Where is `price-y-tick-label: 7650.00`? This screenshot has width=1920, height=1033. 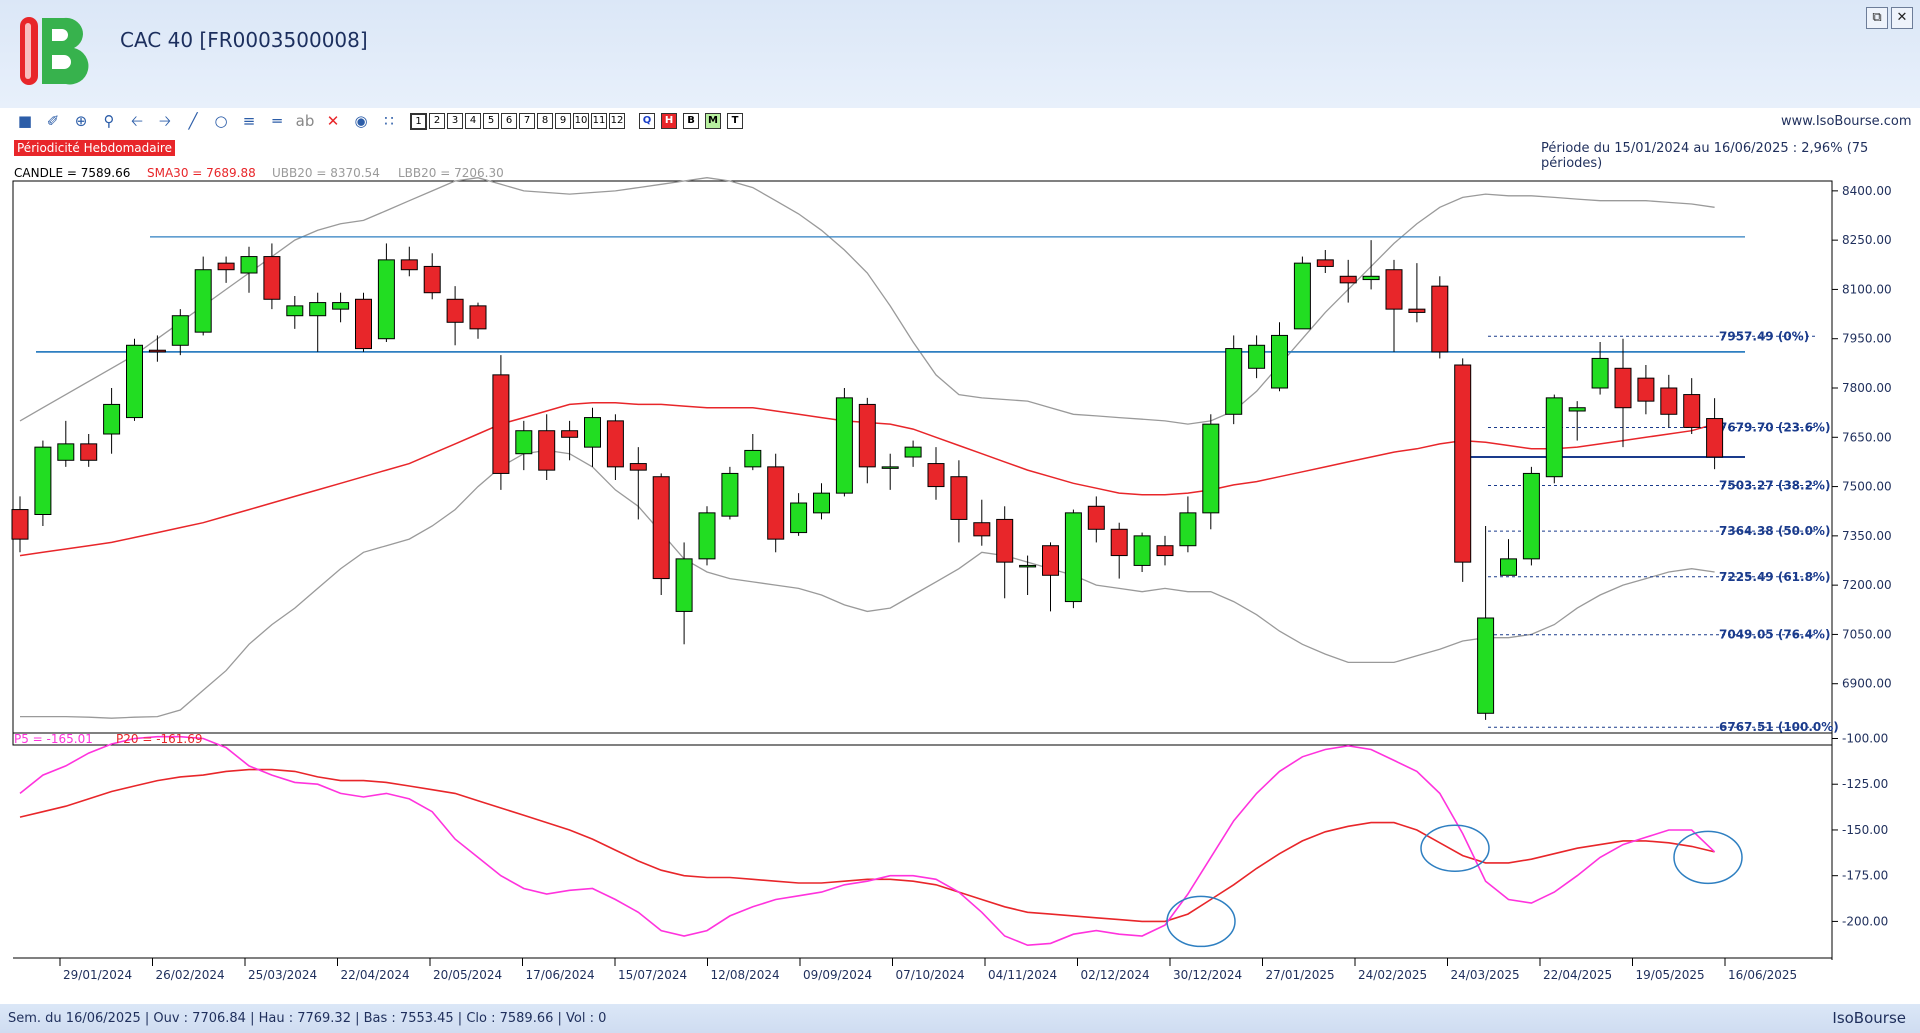 price-y-tick-label: 7650.00 is located at coordinates (1867, 437).